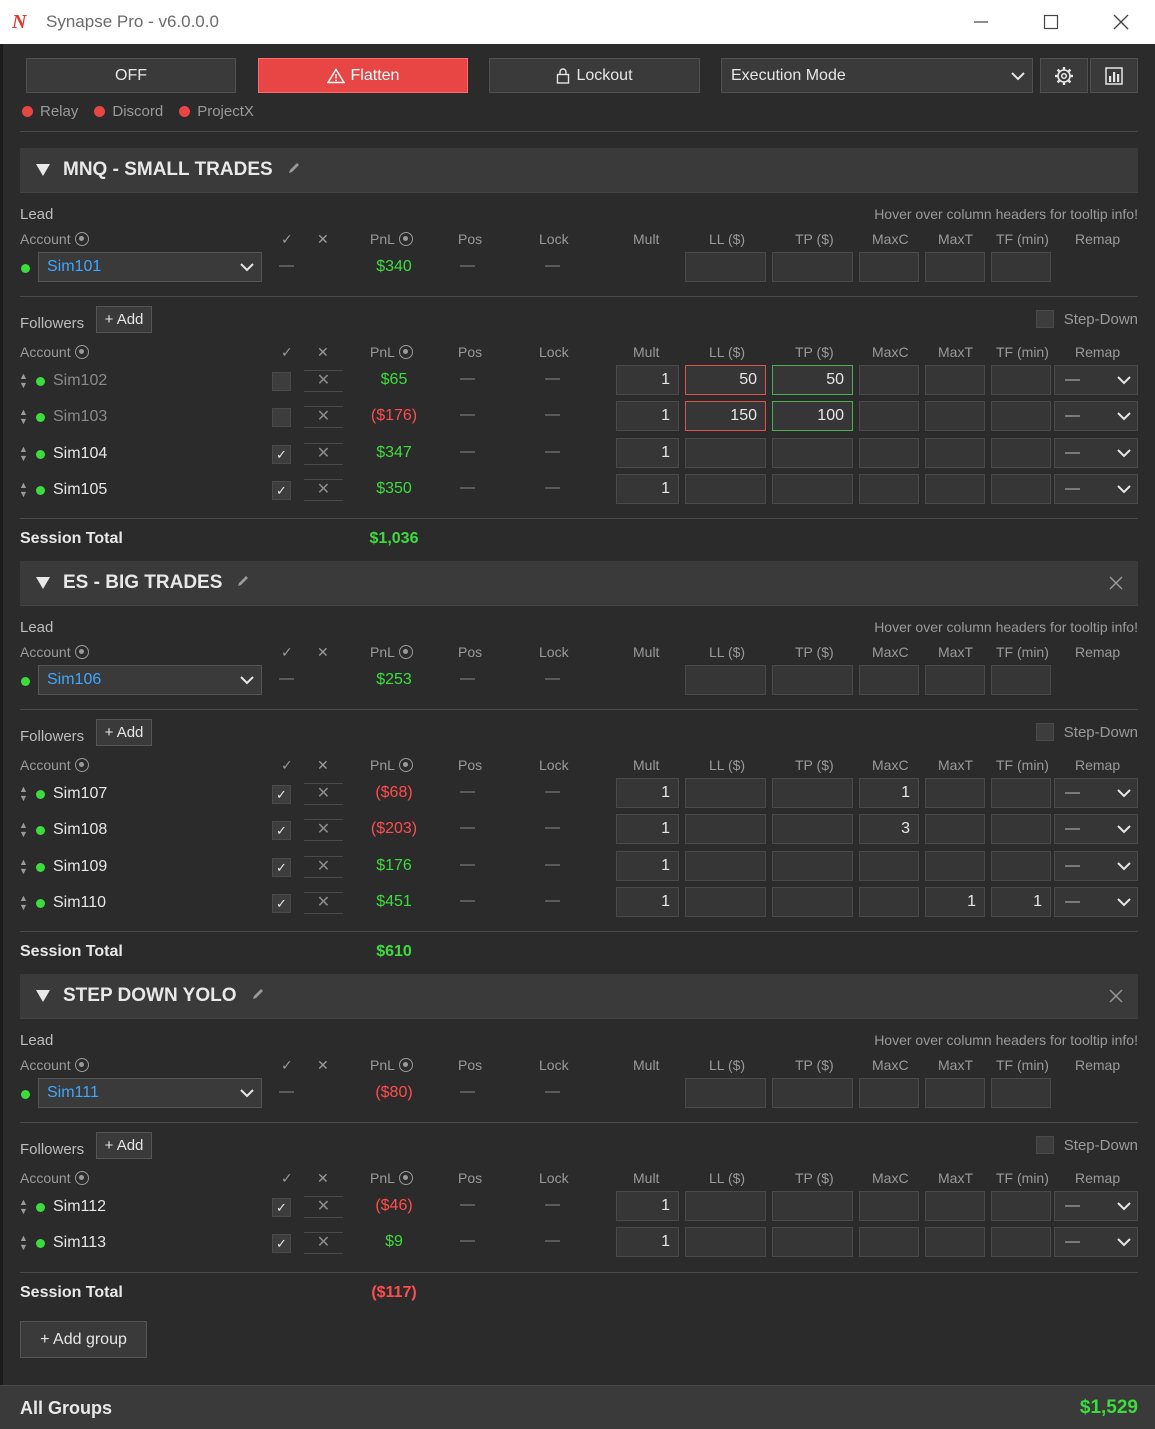  What do you see at coordinates (725, 1093) in the screenshot?
I see `lead-ll-input` at bounding box center [725, 1093].